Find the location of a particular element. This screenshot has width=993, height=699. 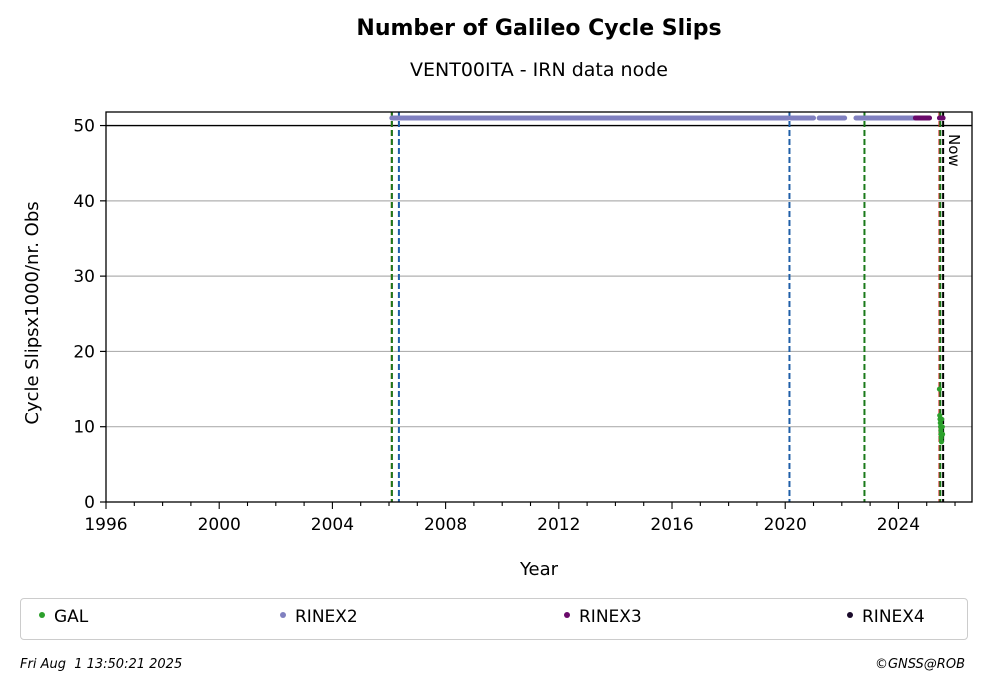

y-tick-label: 40 is located at coordinates (84, 202).